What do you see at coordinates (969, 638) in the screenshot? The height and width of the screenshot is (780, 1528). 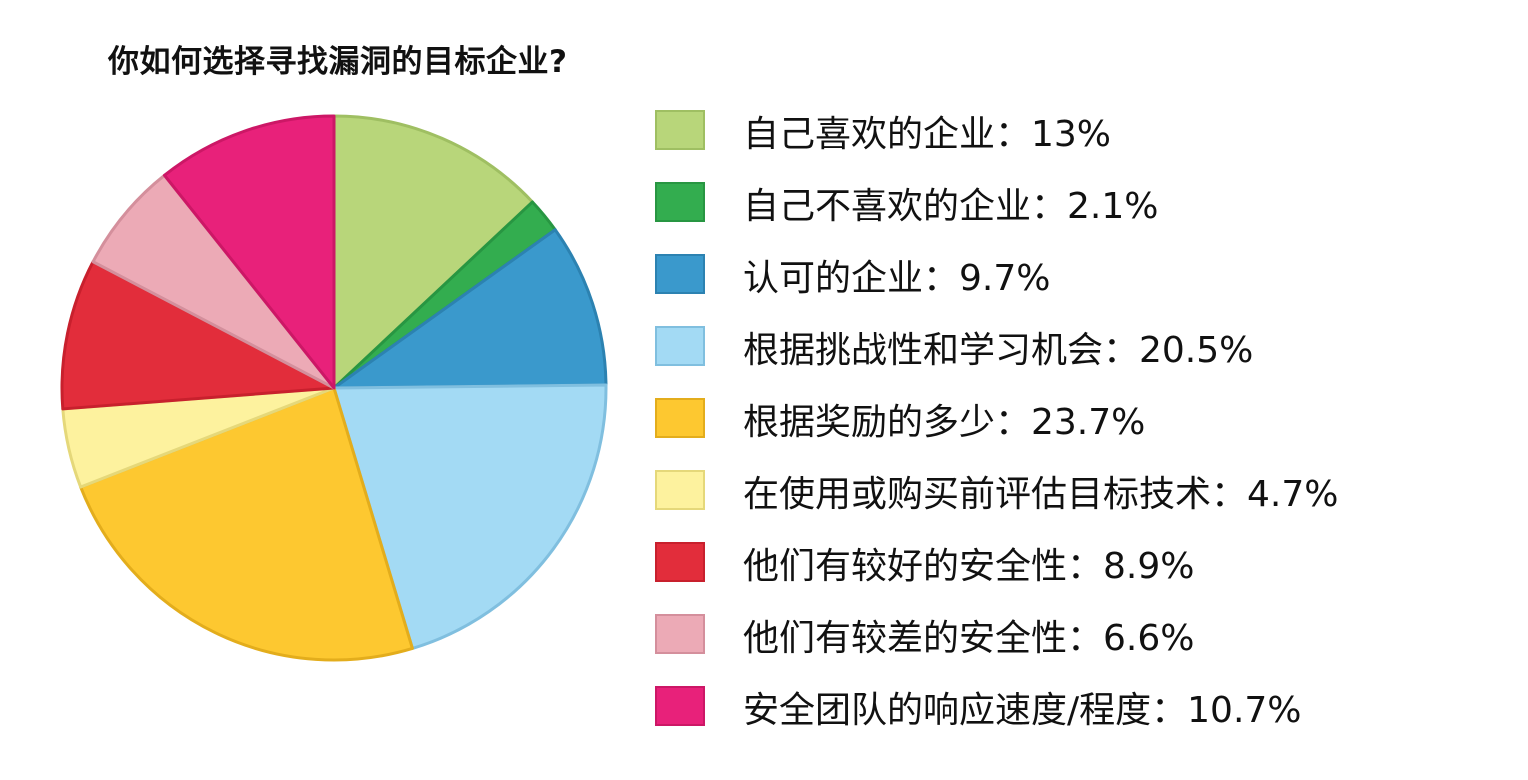 I see `legend-label: 他们有较差的安全性：6.6%` at bounding box center [969, 638].